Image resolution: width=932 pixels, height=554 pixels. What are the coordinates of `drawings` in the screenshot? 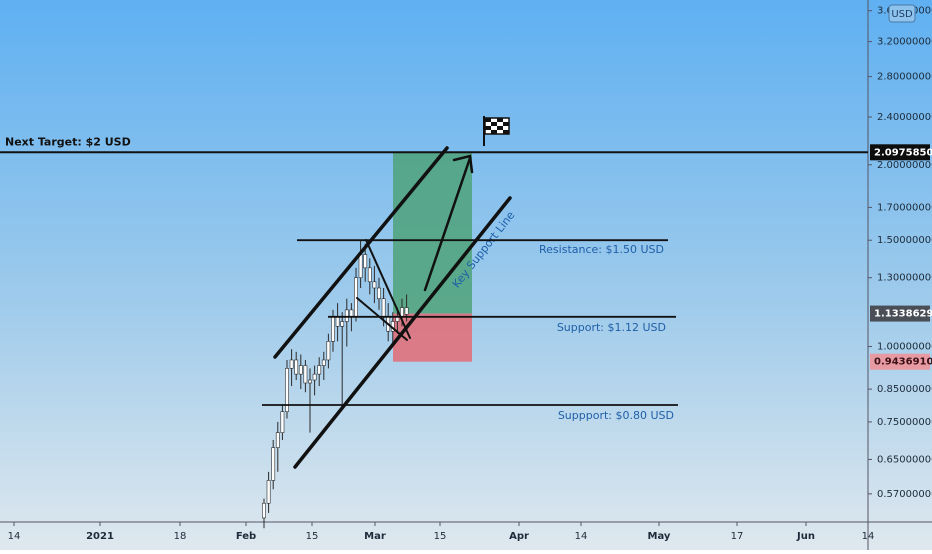 It's located at (392, 307).